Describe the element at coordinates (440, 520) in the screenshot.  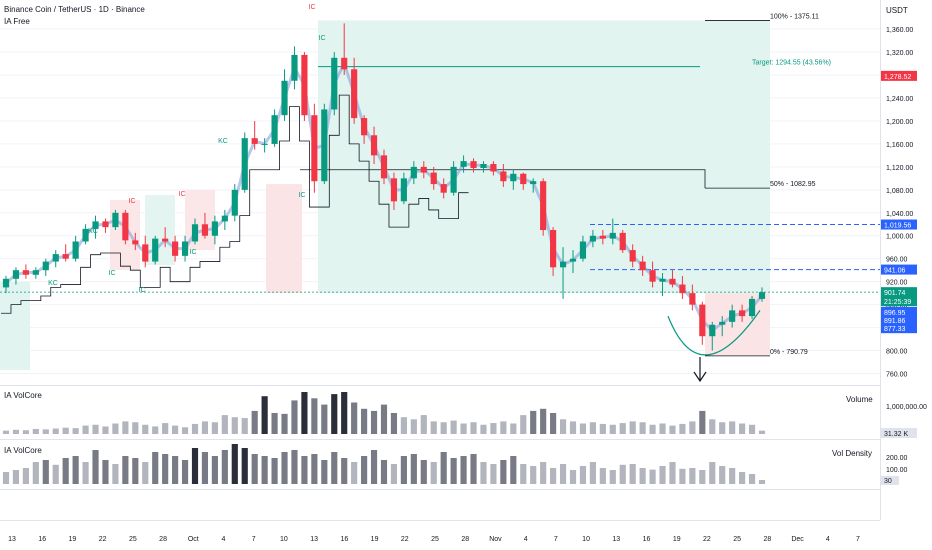
I see `time-axis-separator` at that location.